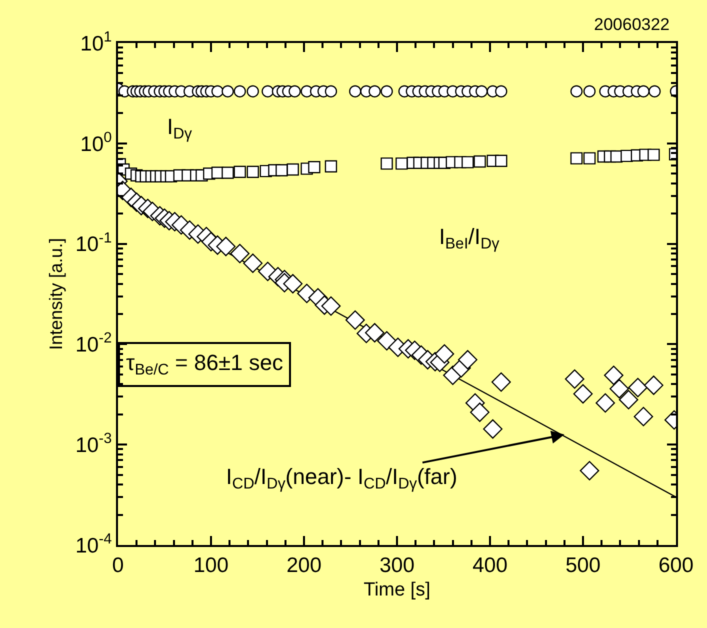  Describe the element at coordinates (397, 590) in the screenshot. I see `x-axis-title: Time [s]` at that location.